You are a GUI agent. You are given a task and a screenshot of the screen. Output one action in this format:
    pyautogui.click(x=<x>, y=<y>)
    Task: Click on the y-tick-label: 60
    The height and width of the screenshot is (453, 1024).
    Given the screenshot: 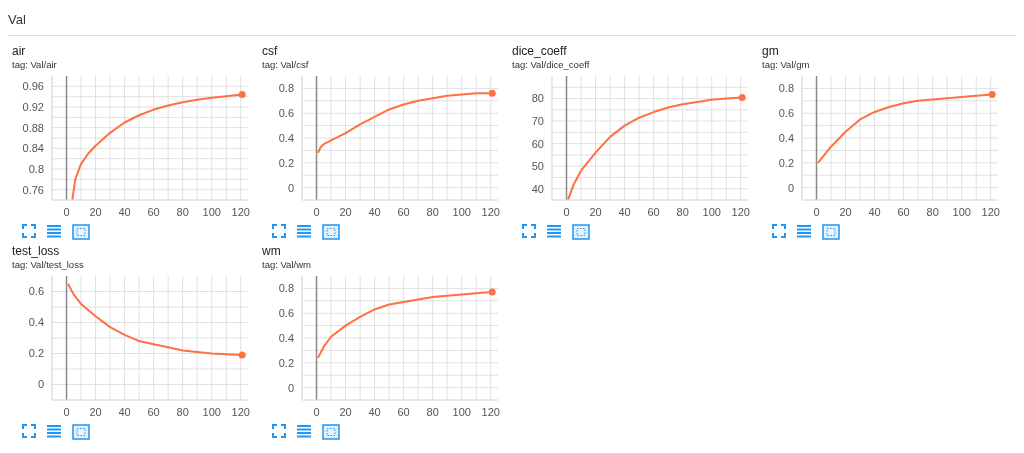 What is the action you would take?
    pyautogui.click(x=537, y=143)
    